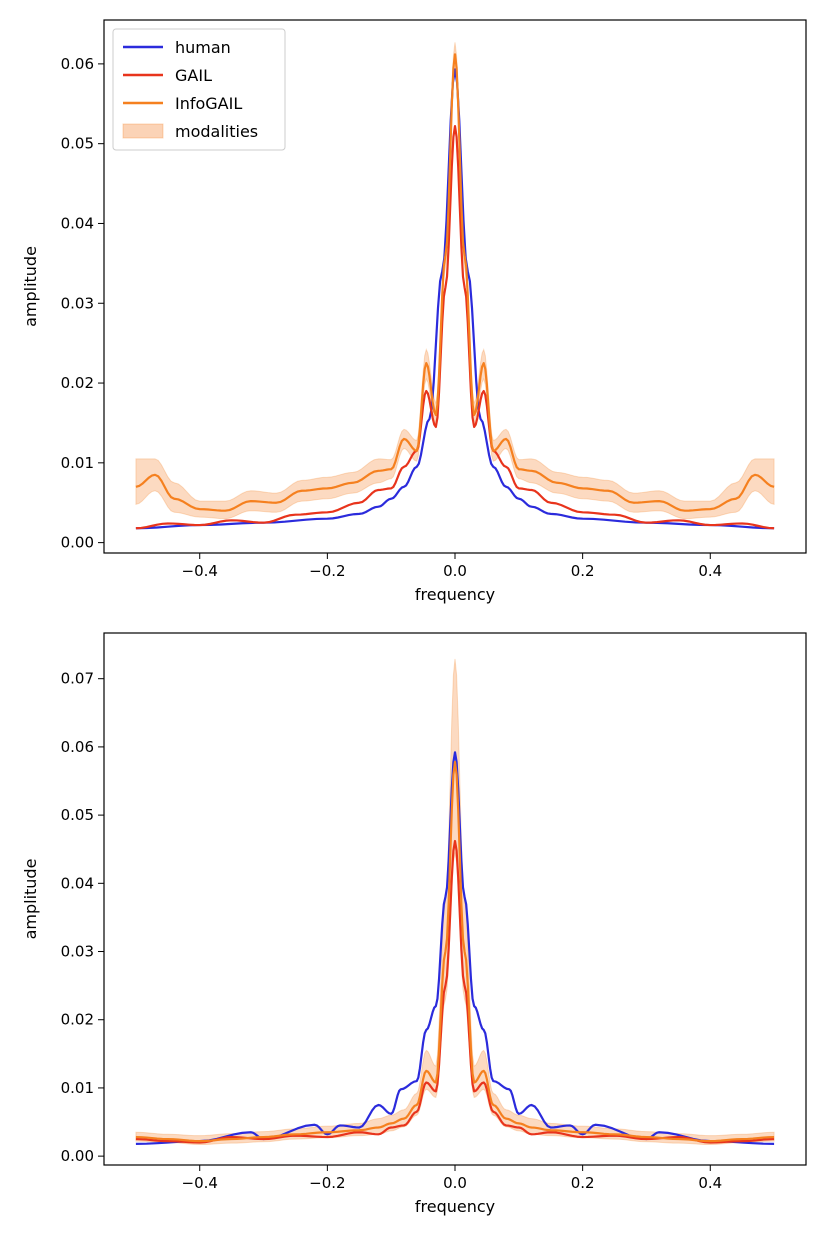 The height and width of the screenshot is (1250, 830). I want to click on legend-label: modalities, so click(216, 131).